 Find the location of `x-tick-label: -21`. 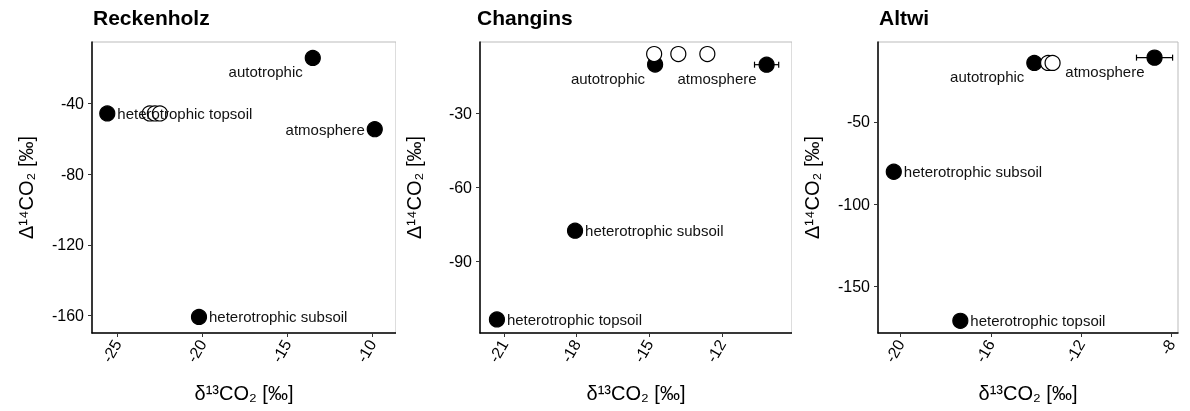

x-tick-label: -21 is located at coordinates (498, 351).